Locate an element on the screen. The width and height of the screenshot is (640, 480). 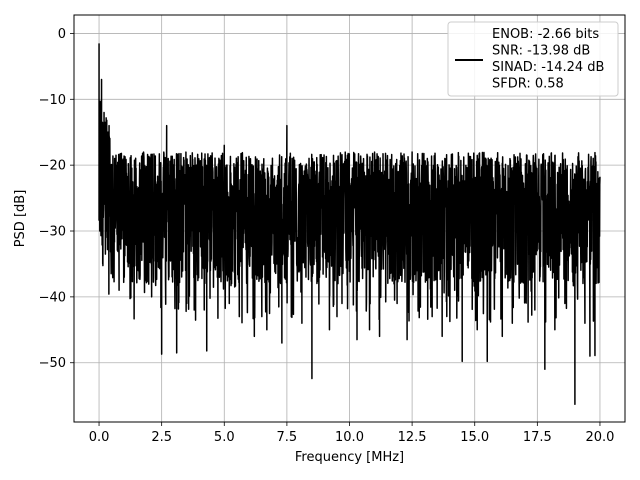
y-tick-label: −20 is located at coordinates (52, 166).